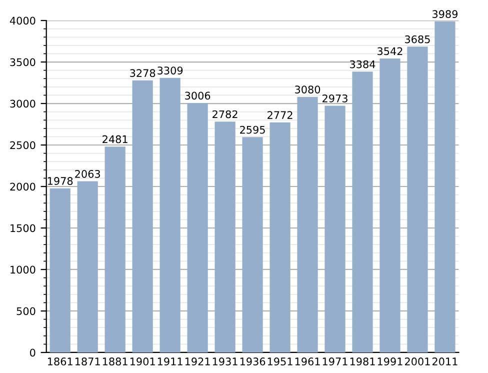 The image size is (488, 373). Describe the element at coordinates (252, 130) in the screenshot. I see `data-label: 2595` at that location.